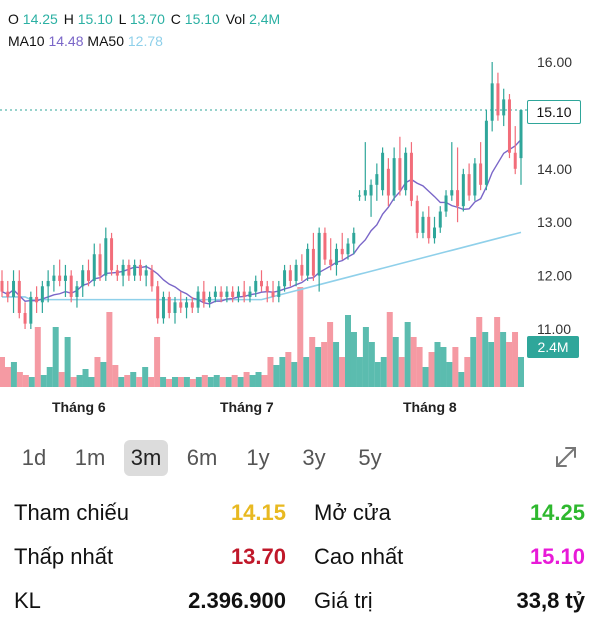  I want to click on high-price-label: Cao nhất, so click(359, 556).